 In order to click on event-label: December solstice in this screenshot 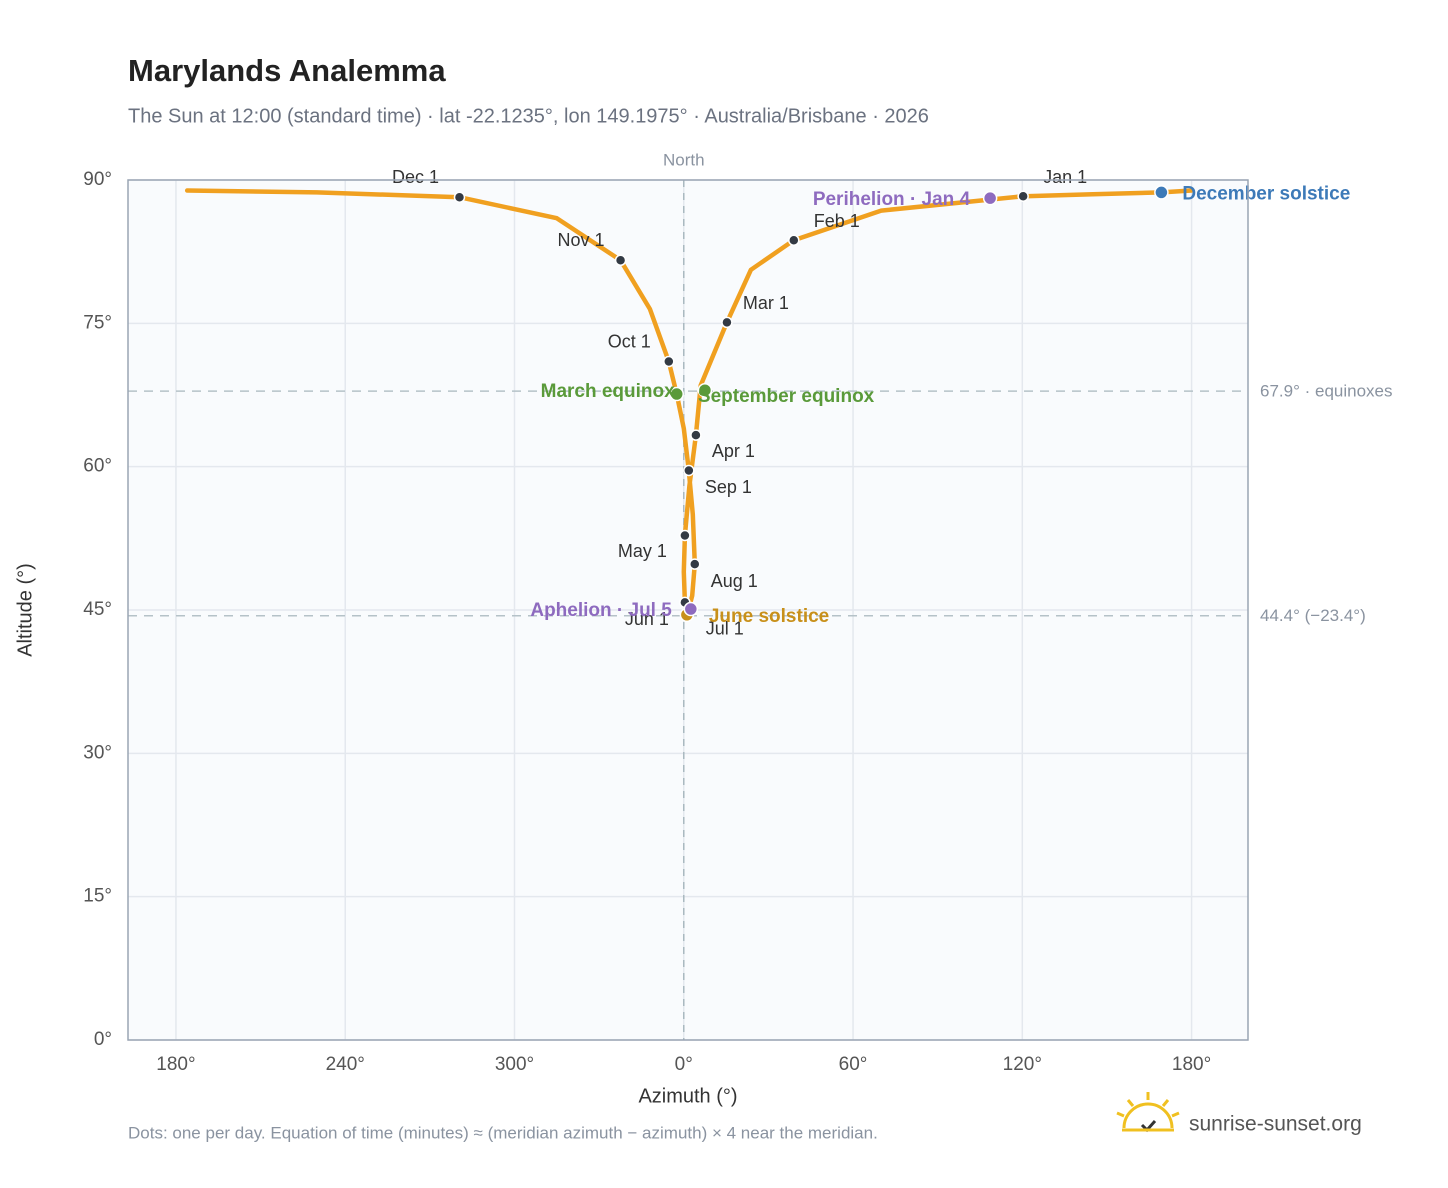, I will do `click(1266, 193)`.